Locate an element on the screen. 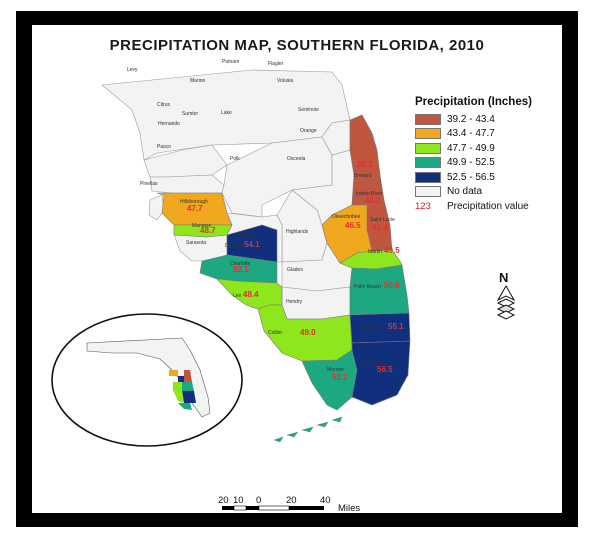  county-name-volusia: Volusia is located at coordinates (285, 81).